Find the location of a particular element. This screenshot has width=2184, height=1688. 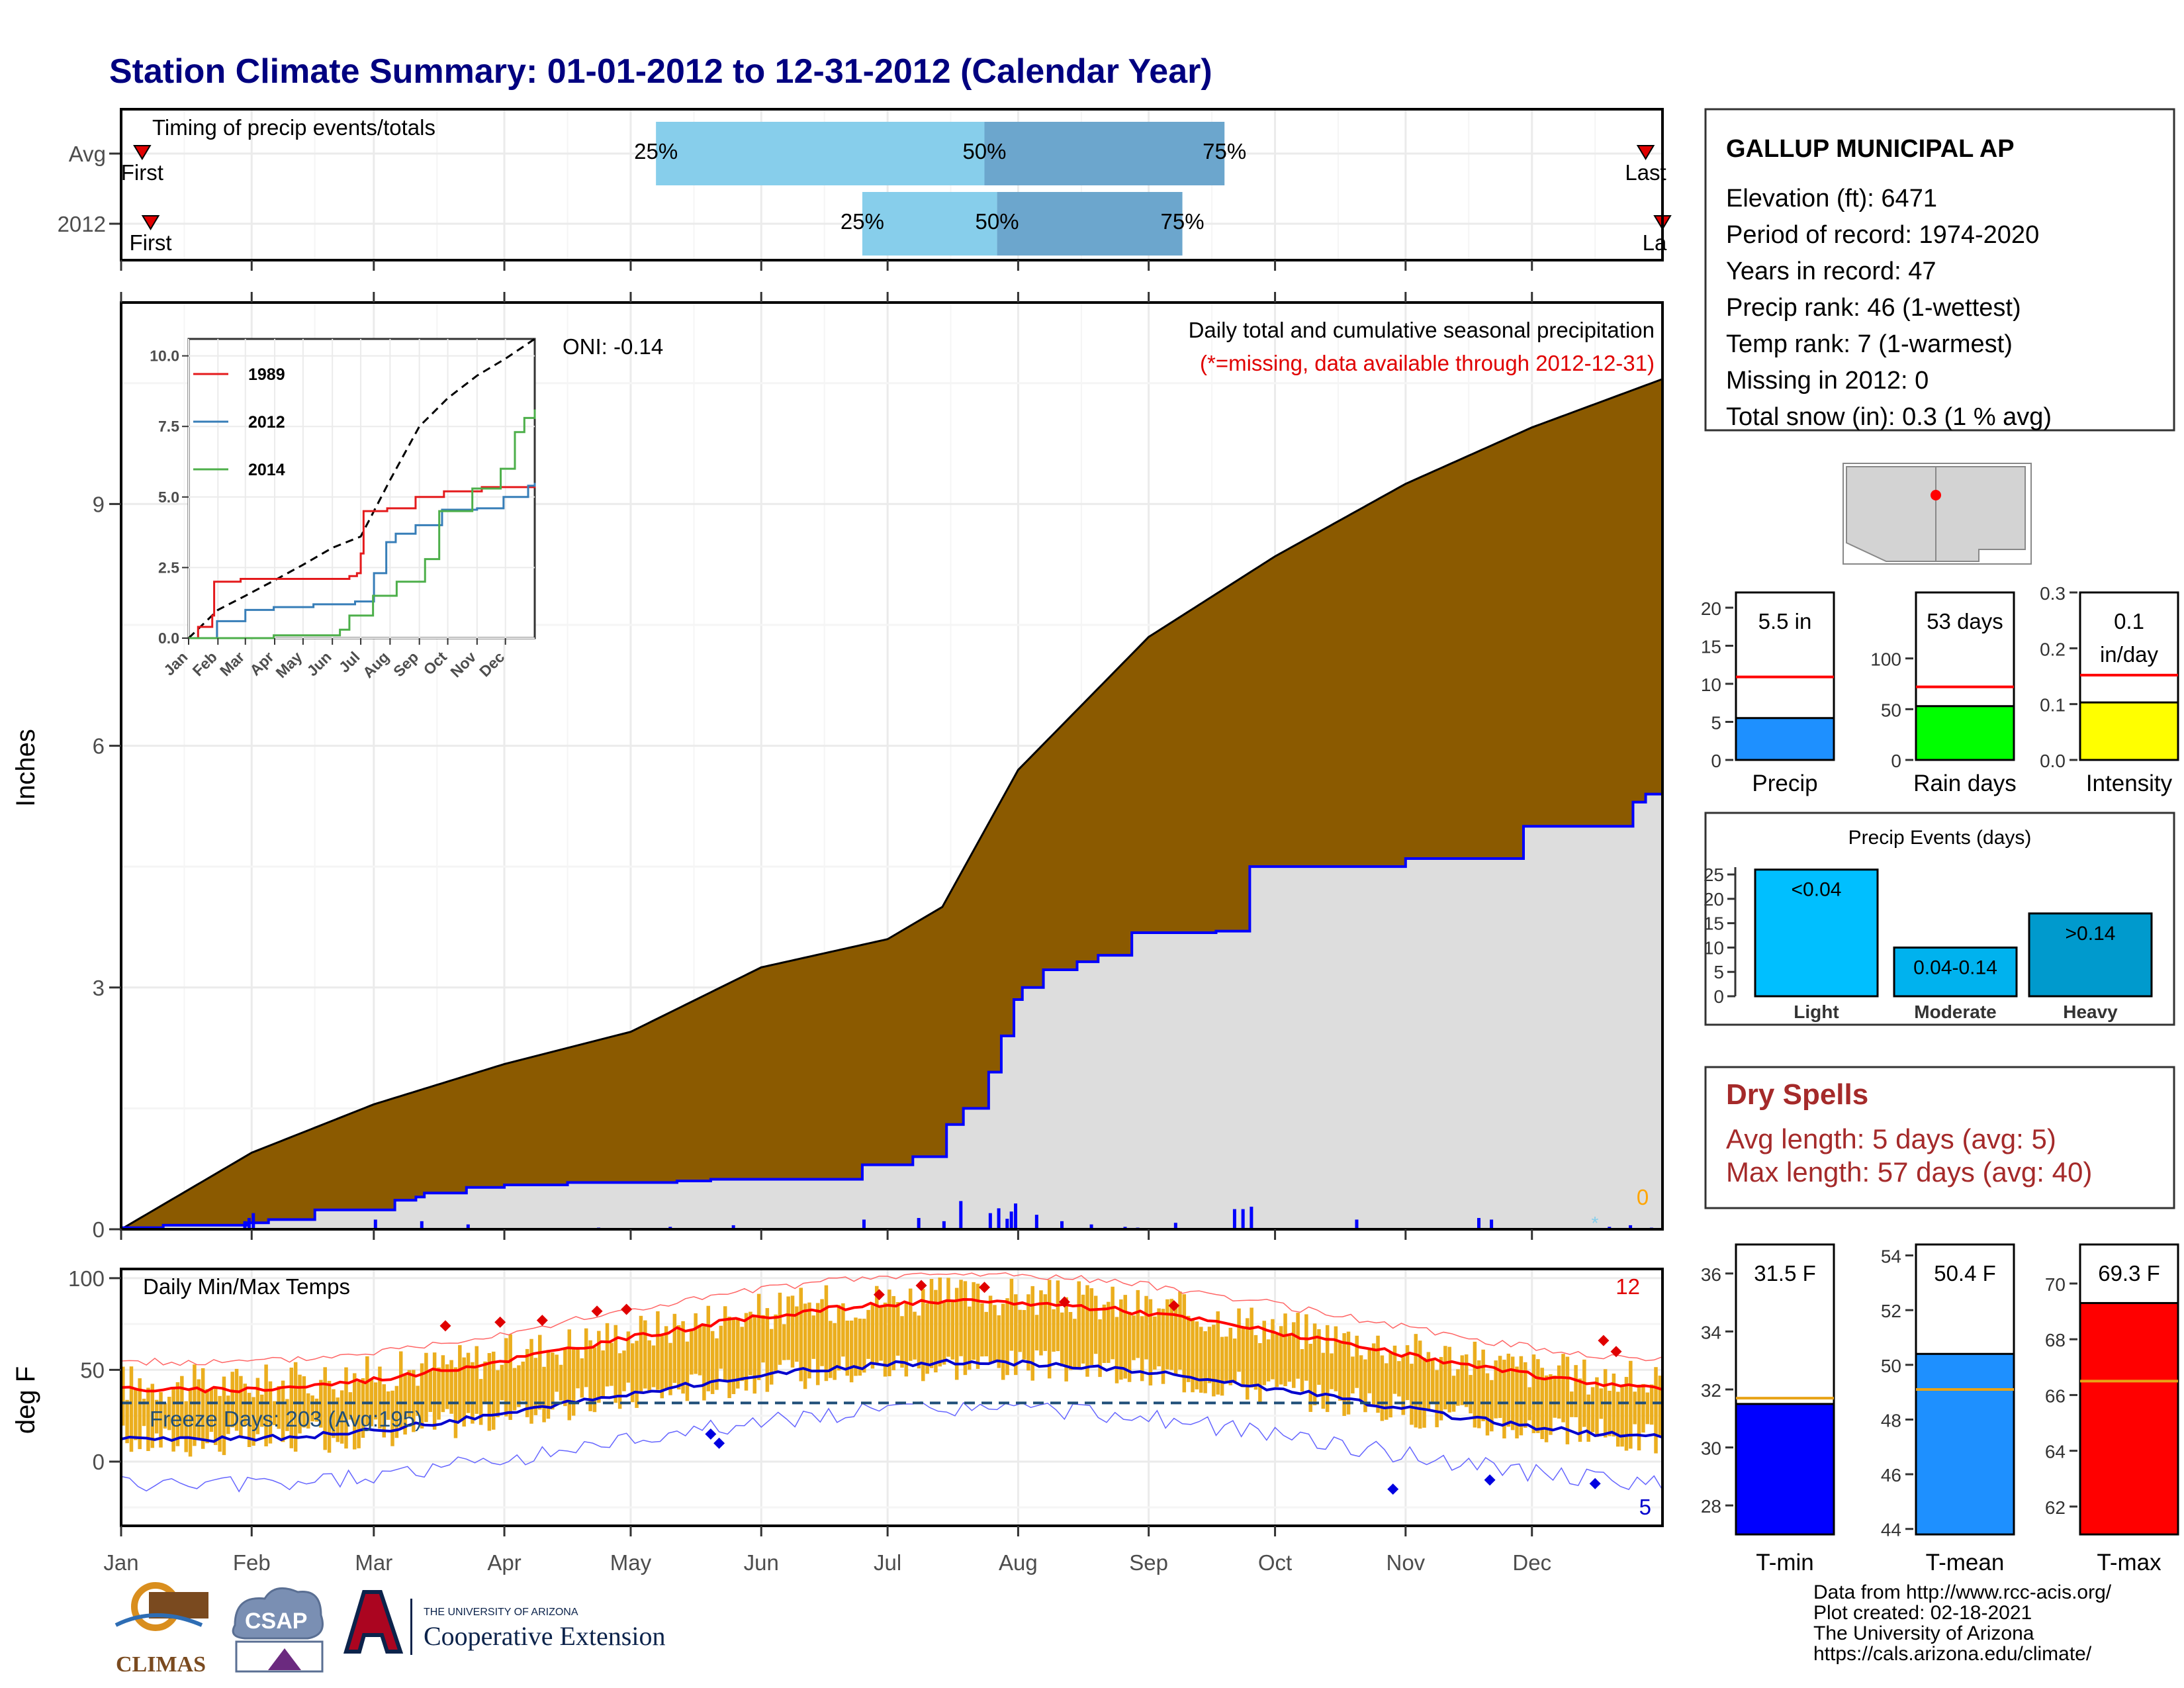

credit-line: Plot created: 02-18-2021 is located at coordinates (1922, 1613).